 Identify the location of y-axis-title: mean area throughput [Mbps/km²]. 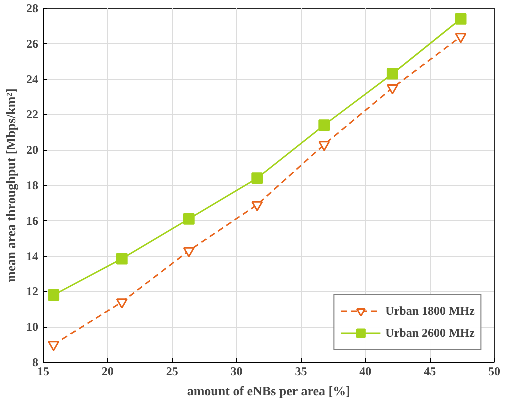
(11, 185).